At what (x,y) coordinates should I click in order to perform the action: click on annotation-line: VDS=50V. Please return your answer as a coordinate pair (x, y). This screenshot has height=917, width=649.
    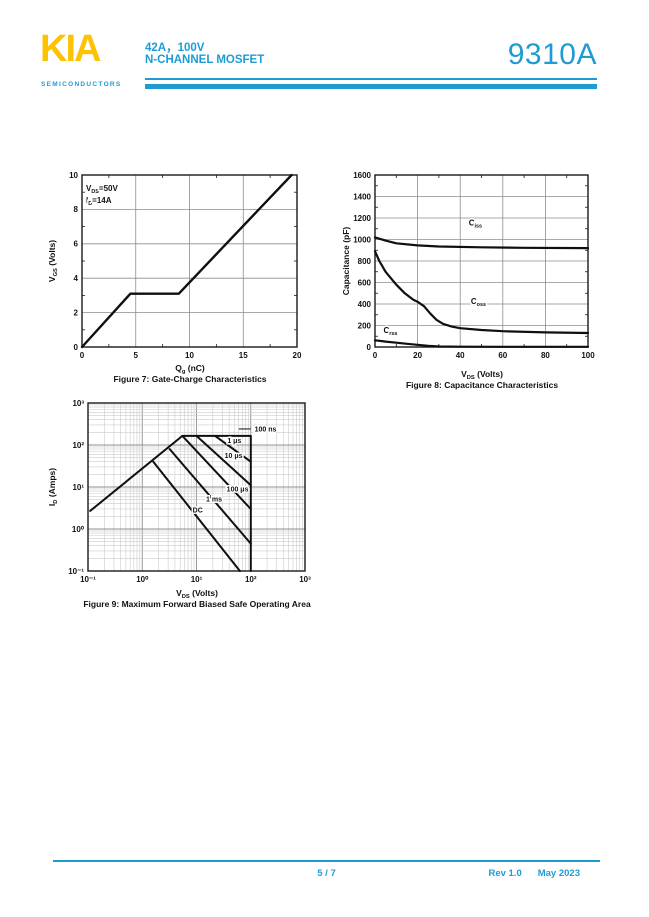
    Looking at the image, I should click on (102, 189).